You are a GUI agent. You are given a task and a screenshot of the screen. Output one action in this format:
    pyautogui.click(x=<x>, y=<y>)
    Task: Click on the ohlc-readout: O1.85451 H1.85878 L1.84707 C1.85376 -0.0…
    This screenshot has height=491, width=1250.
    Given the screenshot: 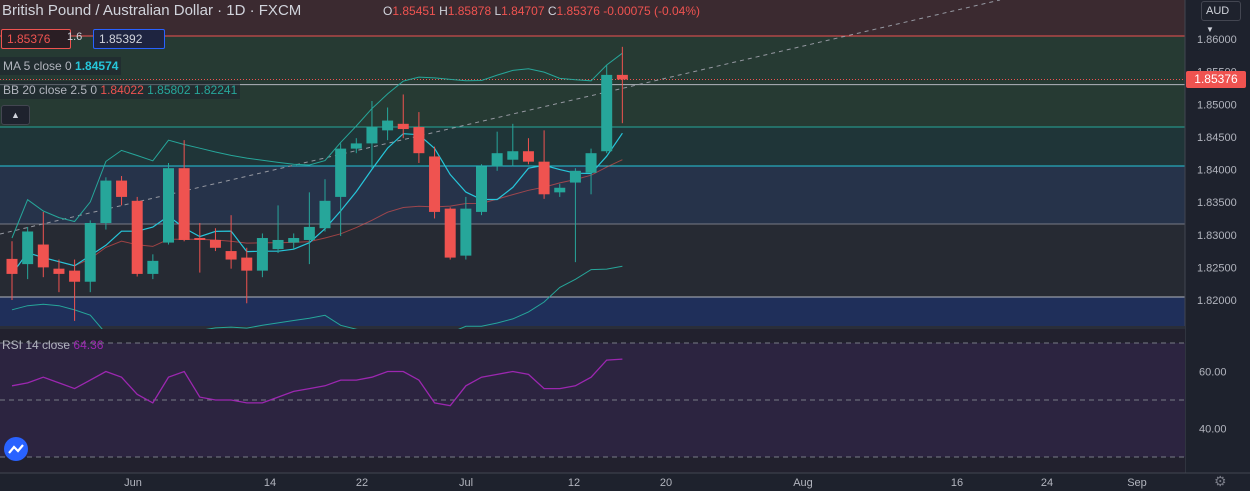 What is the action you would take?
    pyautogui.click(x=541, y=11)
    